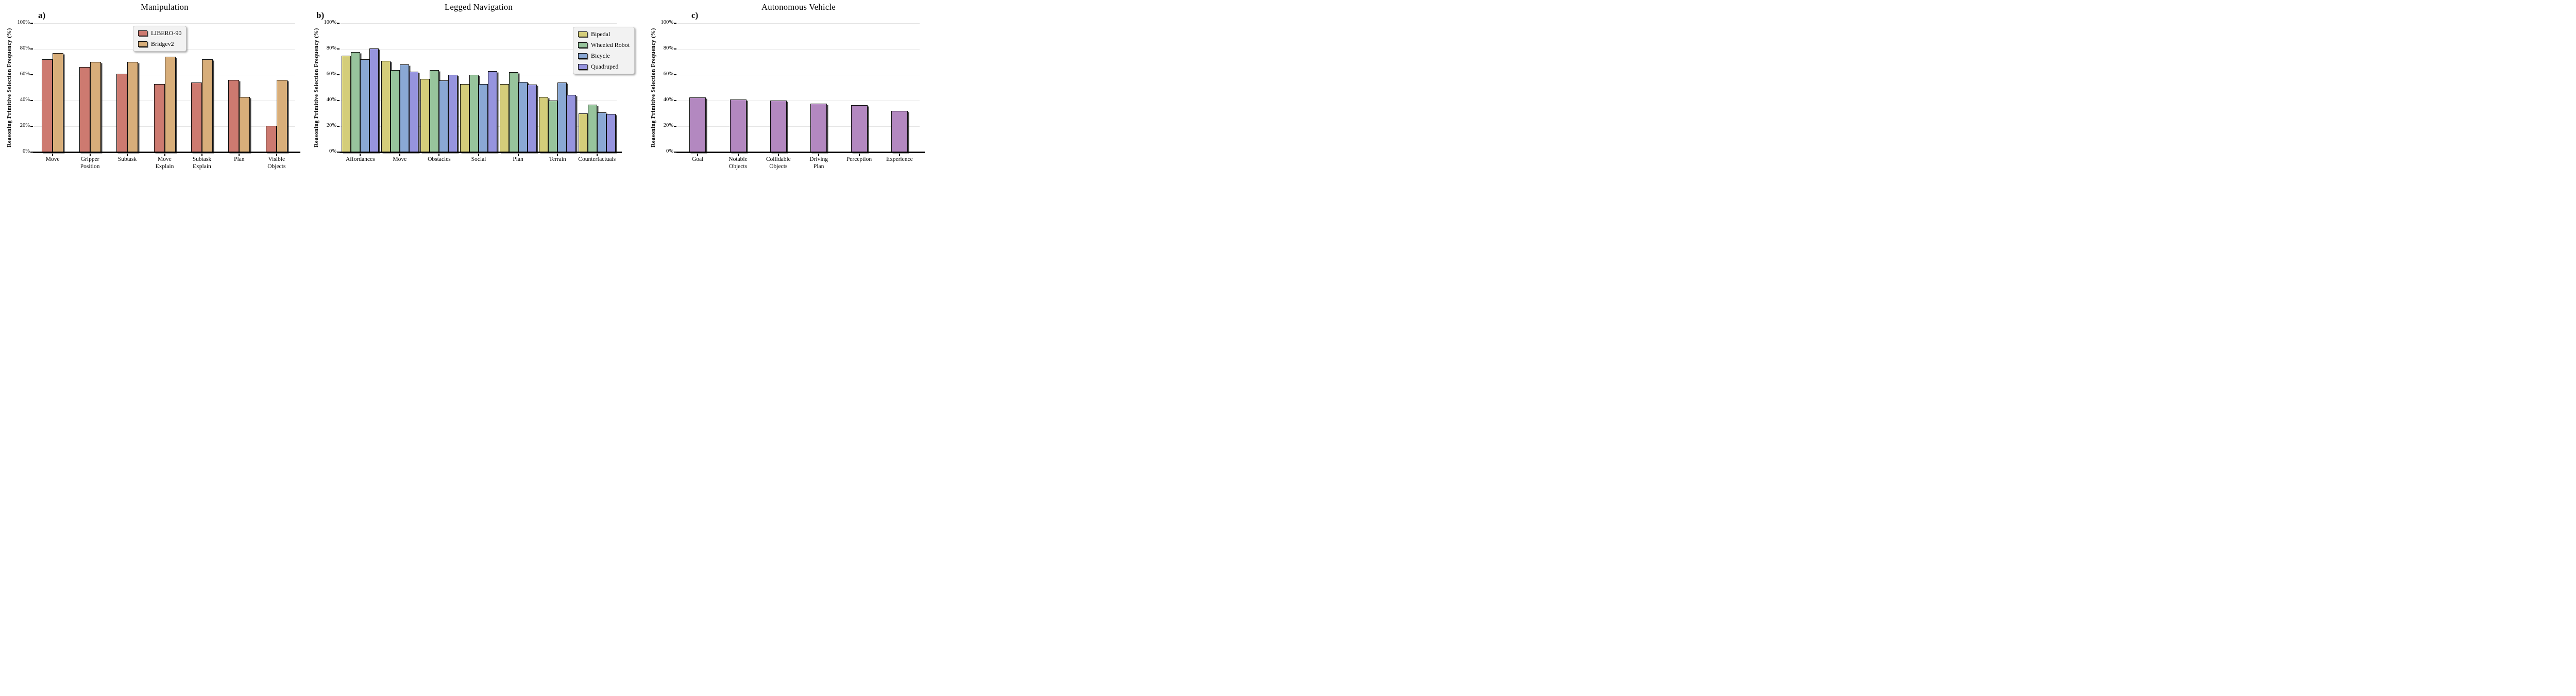 The height and width of the screenshot is (696, 2576). What do you see at coordinates (604, 67) in the screenshot?
I see `legend-item-quadruped: Quadruped` at bounding box center [604, 67].